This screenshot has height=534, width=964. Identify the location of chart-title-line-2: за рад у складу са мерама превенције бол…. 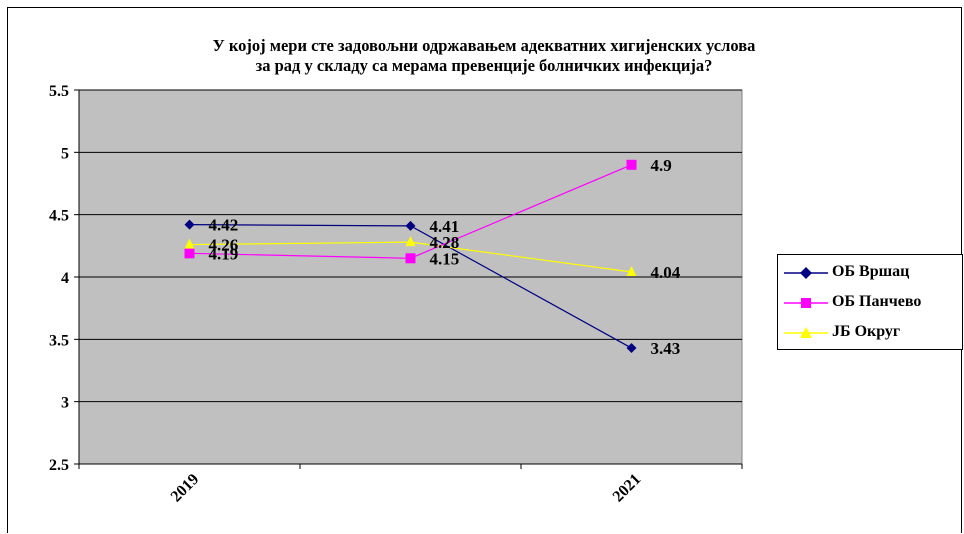
(484, 65).